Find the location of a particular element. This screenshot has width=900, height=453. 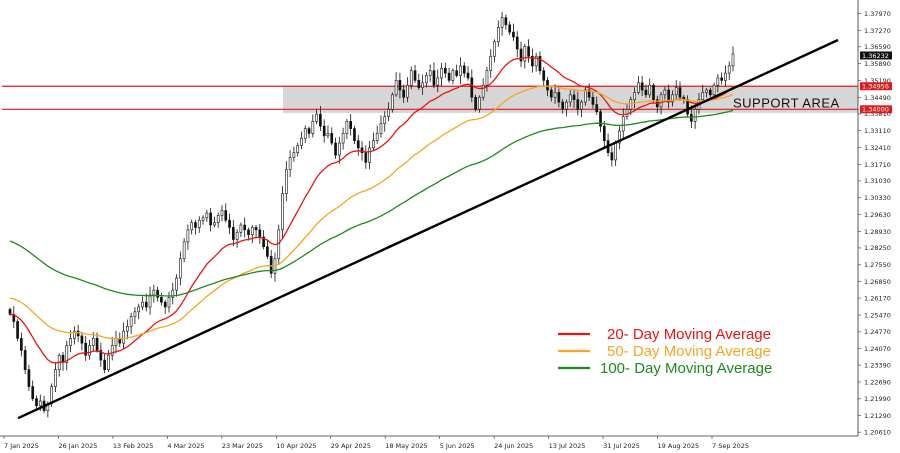

y-tick-label: 1.33810 is located at coordinates (877, 114).